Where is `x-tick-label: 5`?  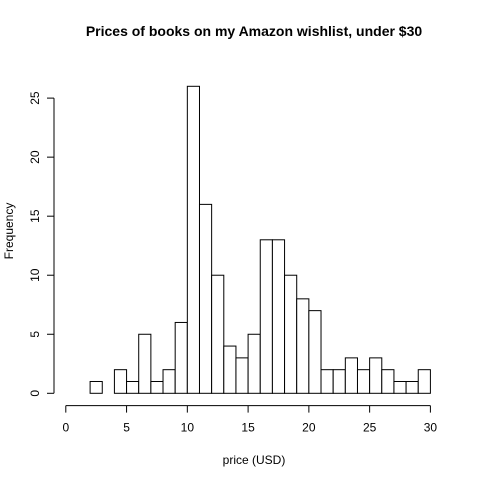
x-tick-label: 5 is located at coordinates (126, 428).